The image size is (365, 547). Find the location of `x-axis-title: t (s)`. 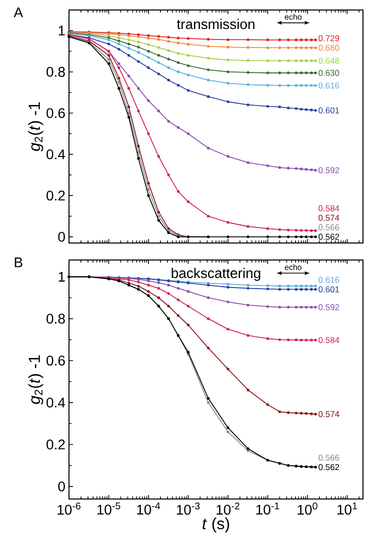

x-axis-title: t (s) is located at coordinates (216, 525).